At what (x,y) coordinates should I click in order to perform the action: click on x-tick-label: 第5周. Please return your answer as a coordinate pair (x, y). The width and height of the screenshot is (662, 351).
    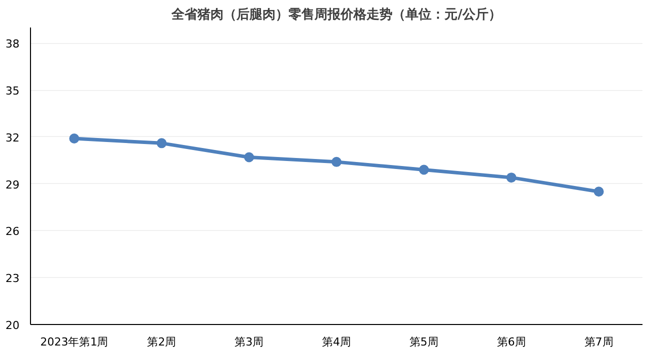
    Looking at the image, I should click on (423, 342).